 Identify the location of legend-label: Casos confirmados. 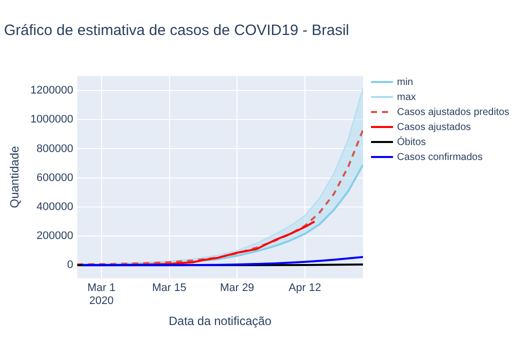
(440, 157).